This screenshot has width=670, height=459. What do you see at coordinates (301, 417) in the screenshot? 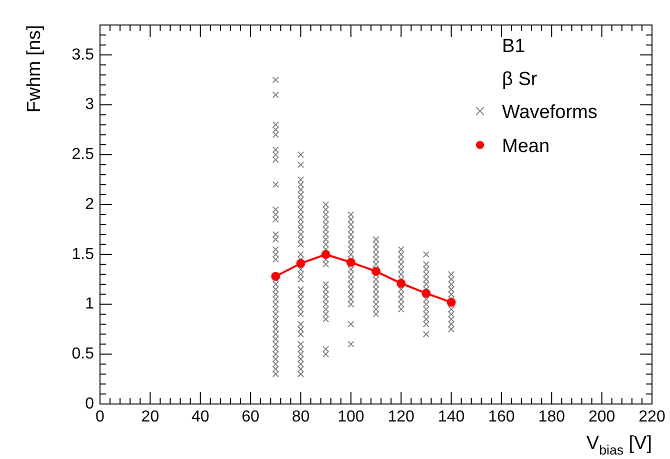
I see `x-tick-label: 80` at bounding box center [301, 417].